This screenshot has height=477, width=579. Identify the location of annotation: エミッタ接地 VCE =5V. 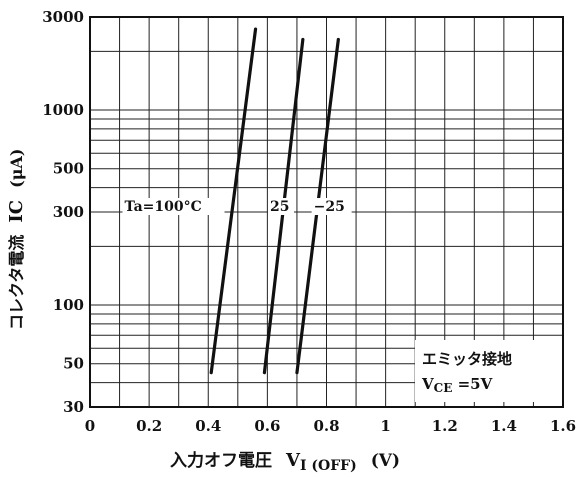
(488, 371).